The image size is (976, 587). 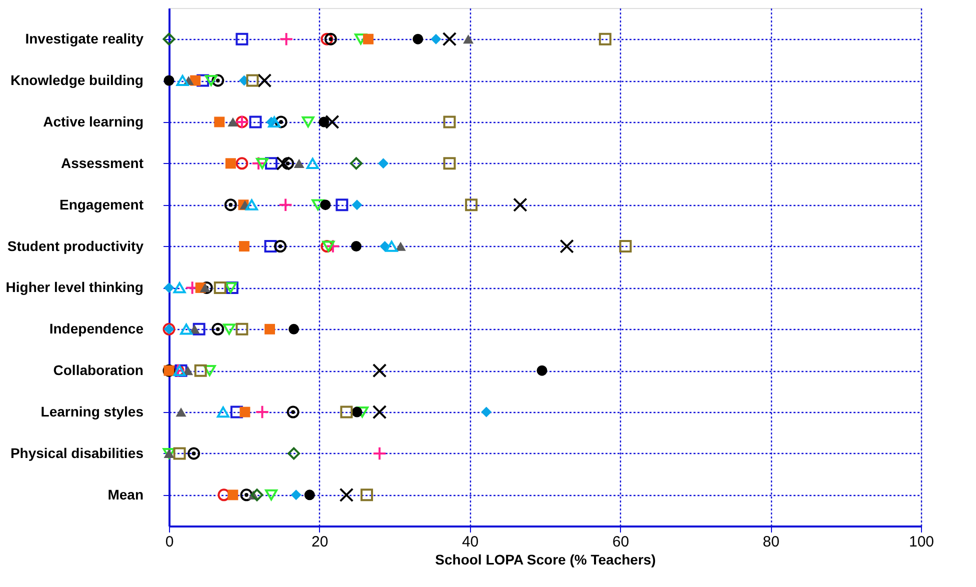 What do you see at coordinates (621, 542) in the screenshot?
I see `x-tick-label: 60` at bounding box center [621, 542].